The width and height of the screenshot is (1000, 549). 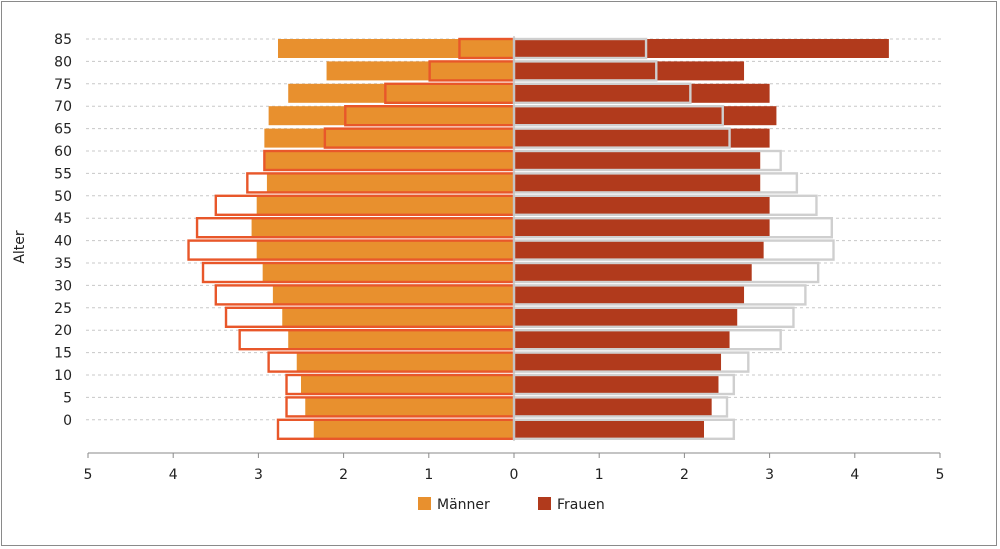 I want to click on legend-label: Männer, so click(x=463, y=505).